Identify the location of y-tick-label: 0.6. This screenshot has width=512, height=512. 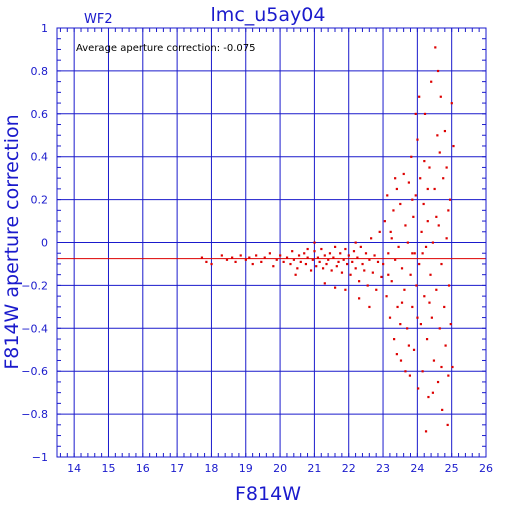
(40, 114).